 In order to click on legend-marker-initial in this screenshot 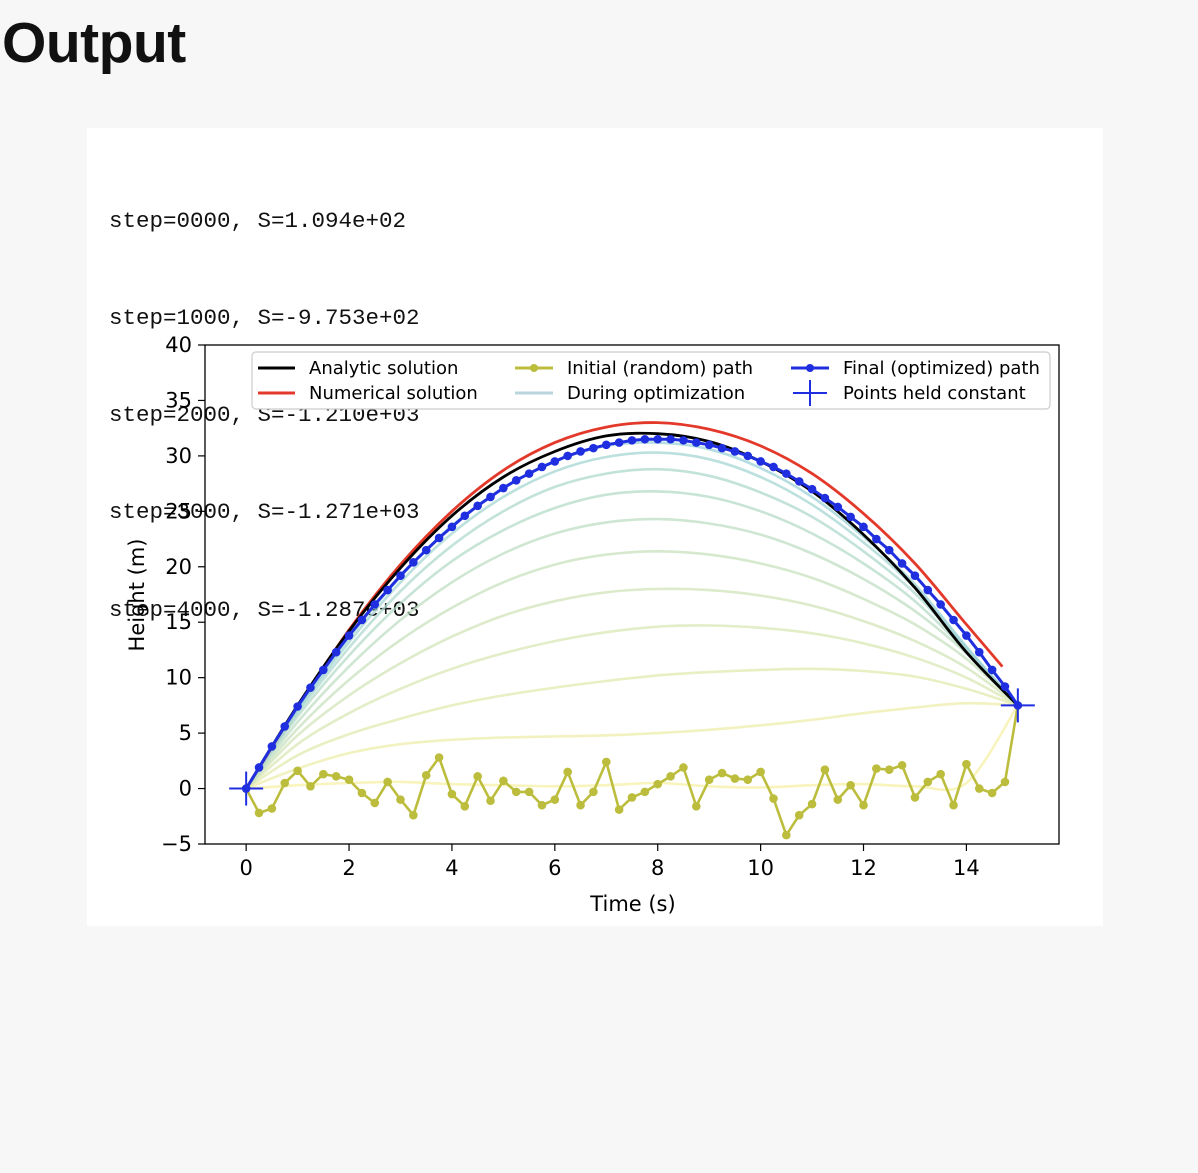, I will do `click(534, 368)`.